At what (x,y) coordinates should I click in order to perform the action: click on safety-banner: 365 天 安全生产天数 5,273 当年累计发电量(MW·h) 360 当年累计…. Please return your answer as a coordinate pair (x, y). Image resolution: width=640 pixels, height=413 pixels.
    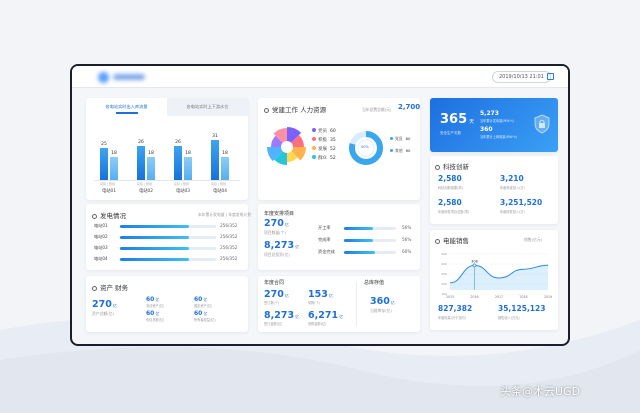
    Looking at the image, I should click on (494, 125).